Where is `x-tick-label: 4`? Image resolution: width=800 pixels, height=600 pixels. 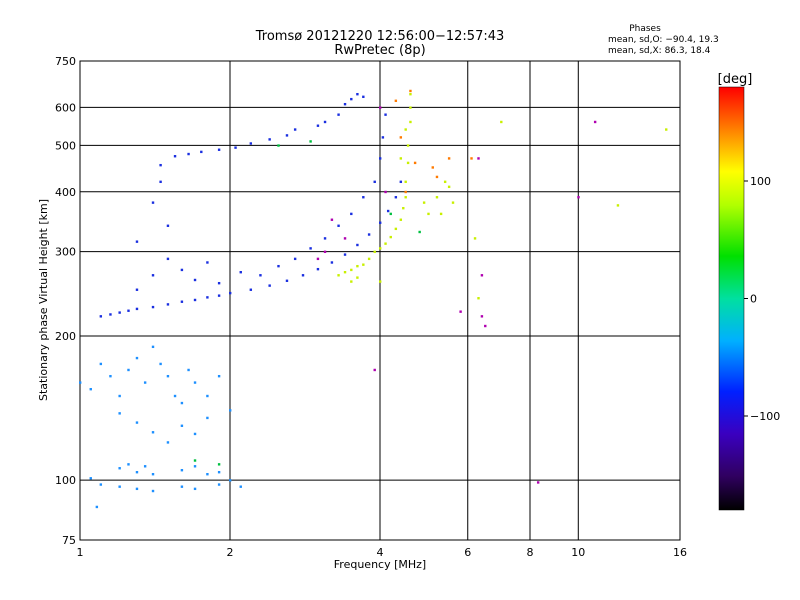
x-tick-label: 4 is located at coordinates (380, 552).